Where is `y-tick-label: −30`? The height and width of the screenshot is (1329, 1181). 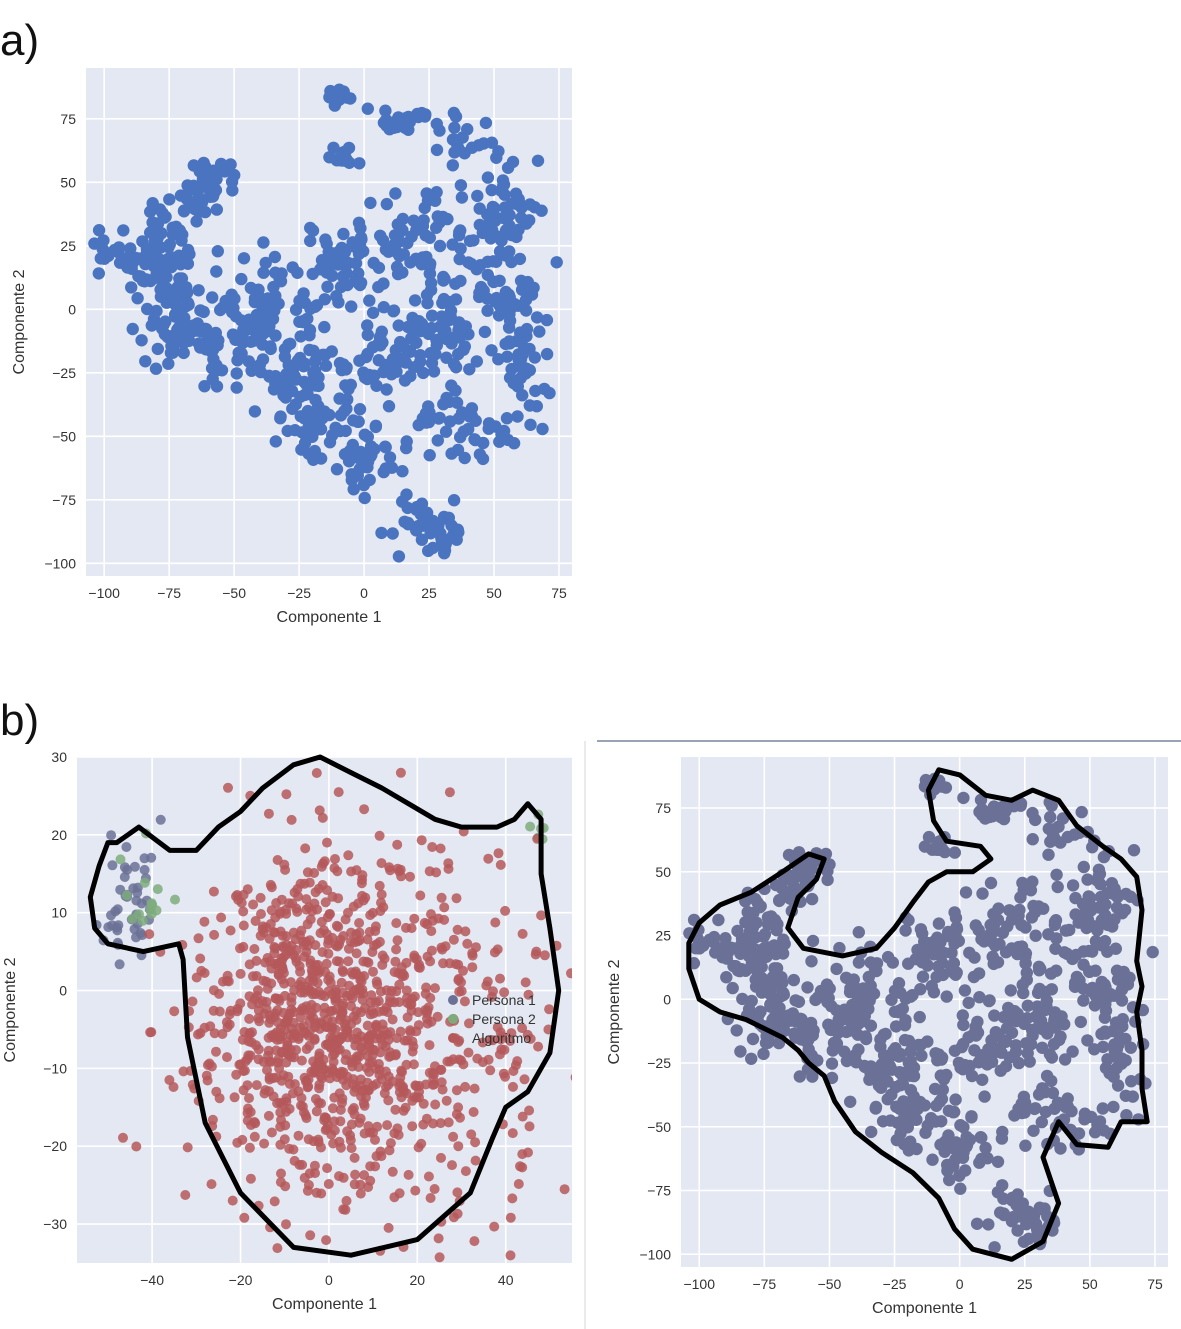
y-tick-label: −30 is located at coordinates (55, 1224).